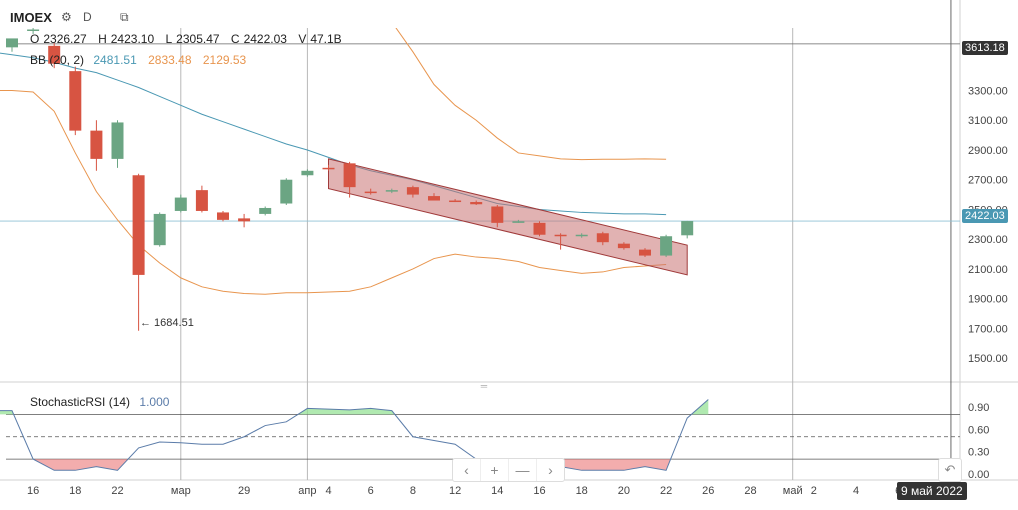  I want to click on min-price-label: ← 1684.51, so click(167, 323).